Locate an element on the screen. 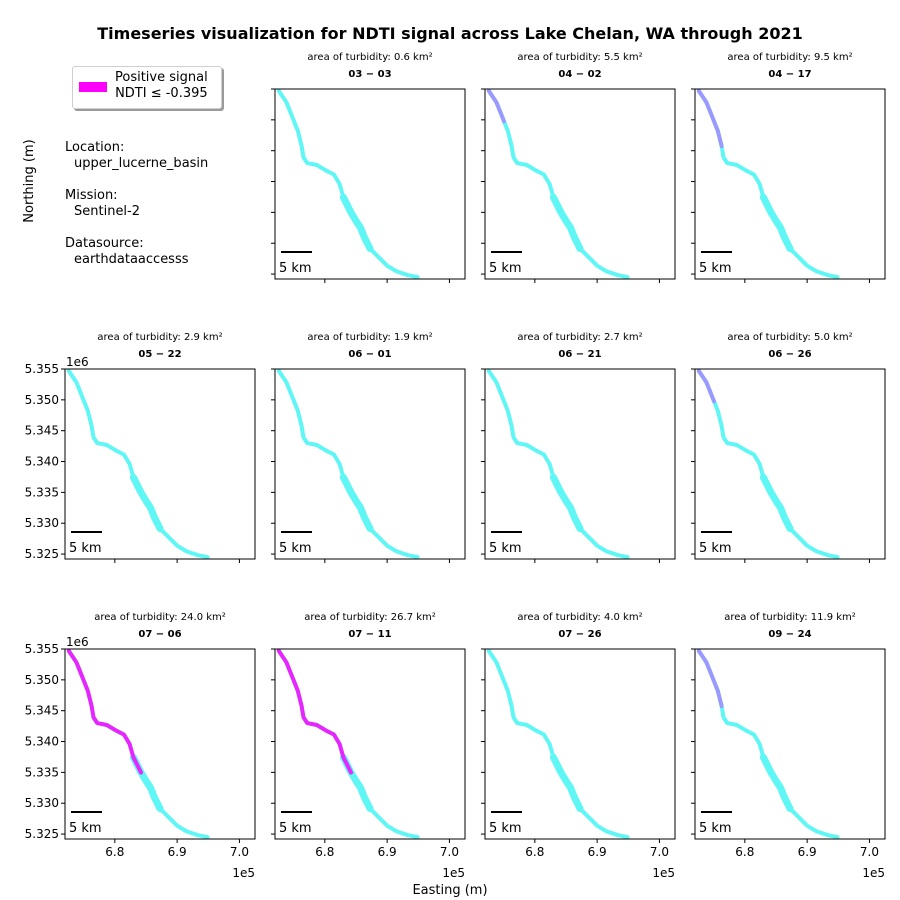 This screenshot has height=900, width=900. panel-area-label: area of turbidity: 11.9 km² is located at coordinates (790, 617).